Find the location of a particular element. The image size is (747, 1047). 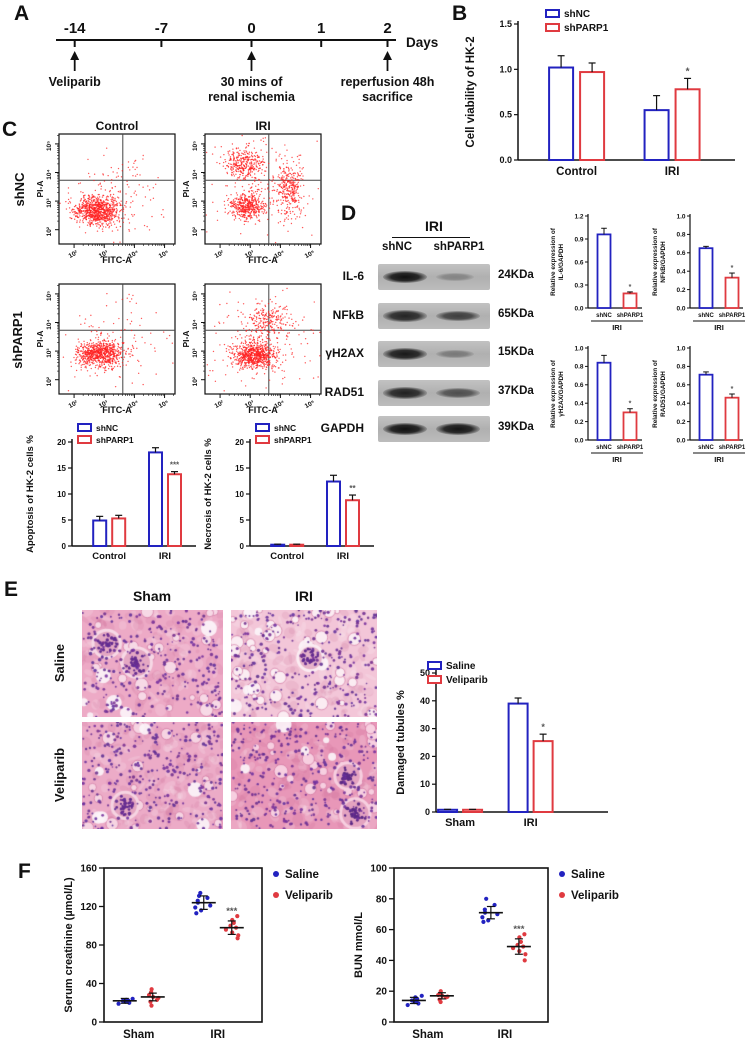

western-blot-block: IRI shNC shPARP1 is located at coordinates (465, 335).